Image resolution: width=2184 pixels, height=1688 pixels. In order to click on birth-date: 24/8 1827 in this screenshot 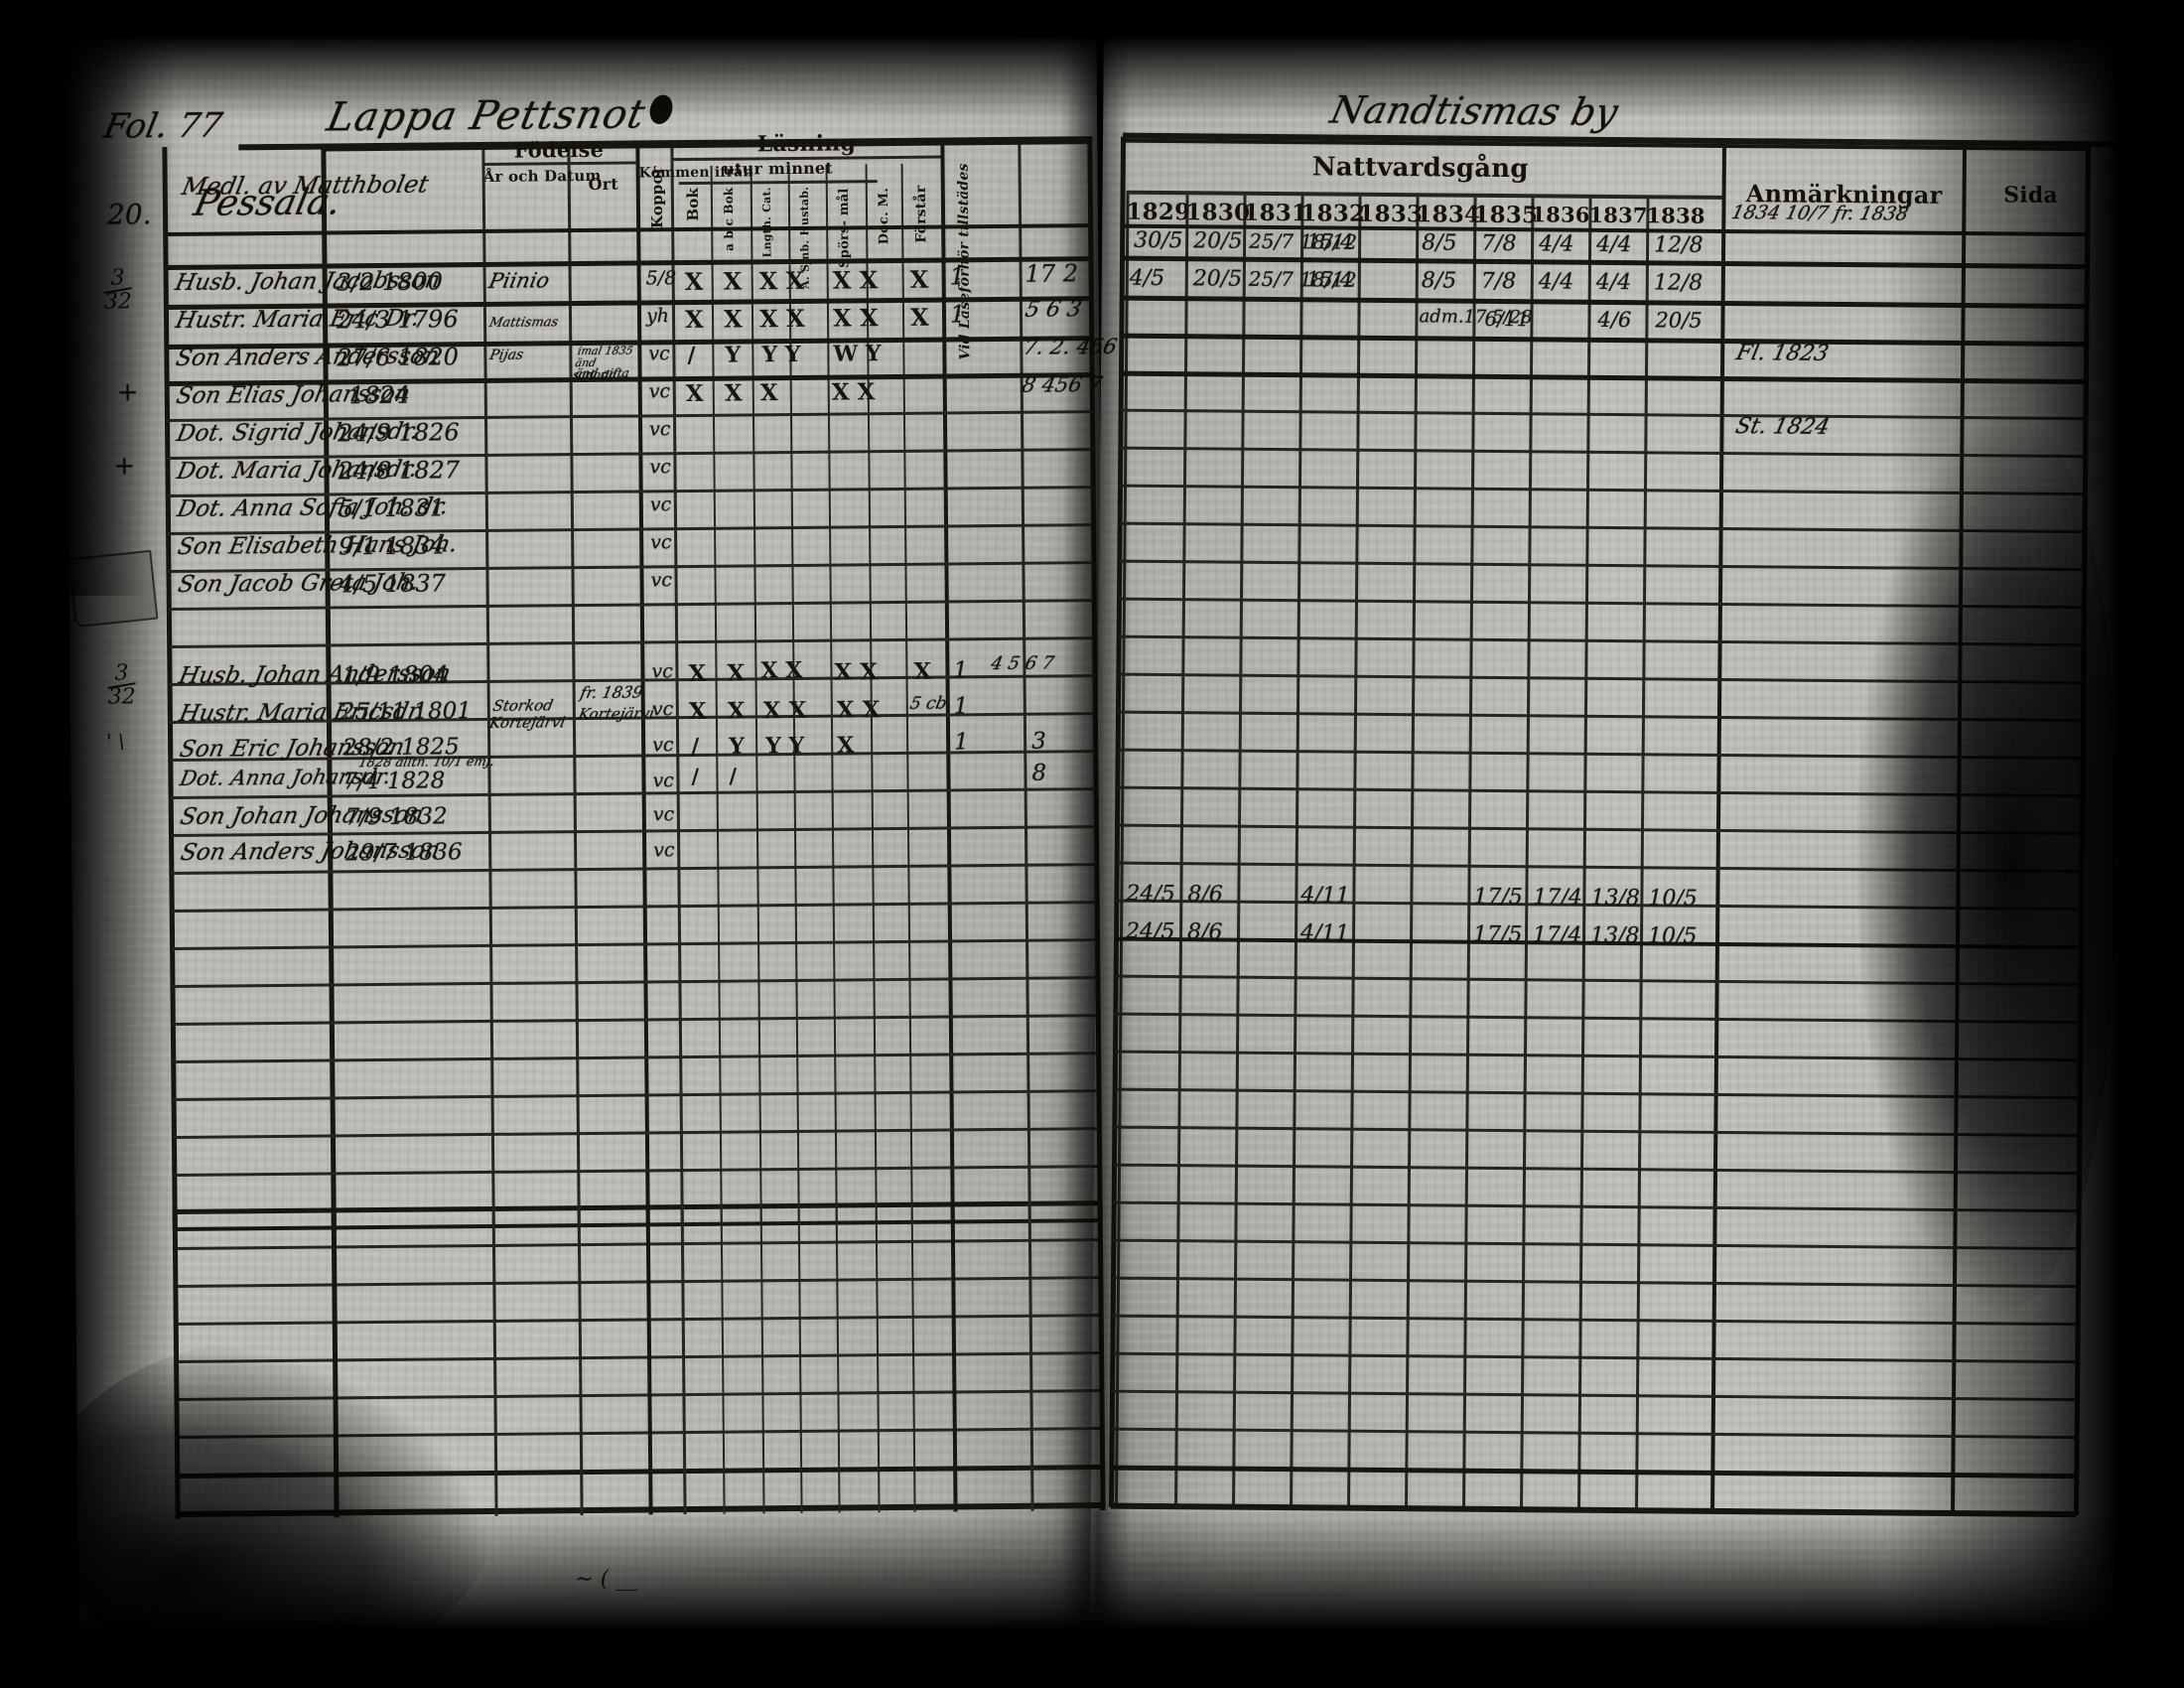, I will do `click(399, 471)`.